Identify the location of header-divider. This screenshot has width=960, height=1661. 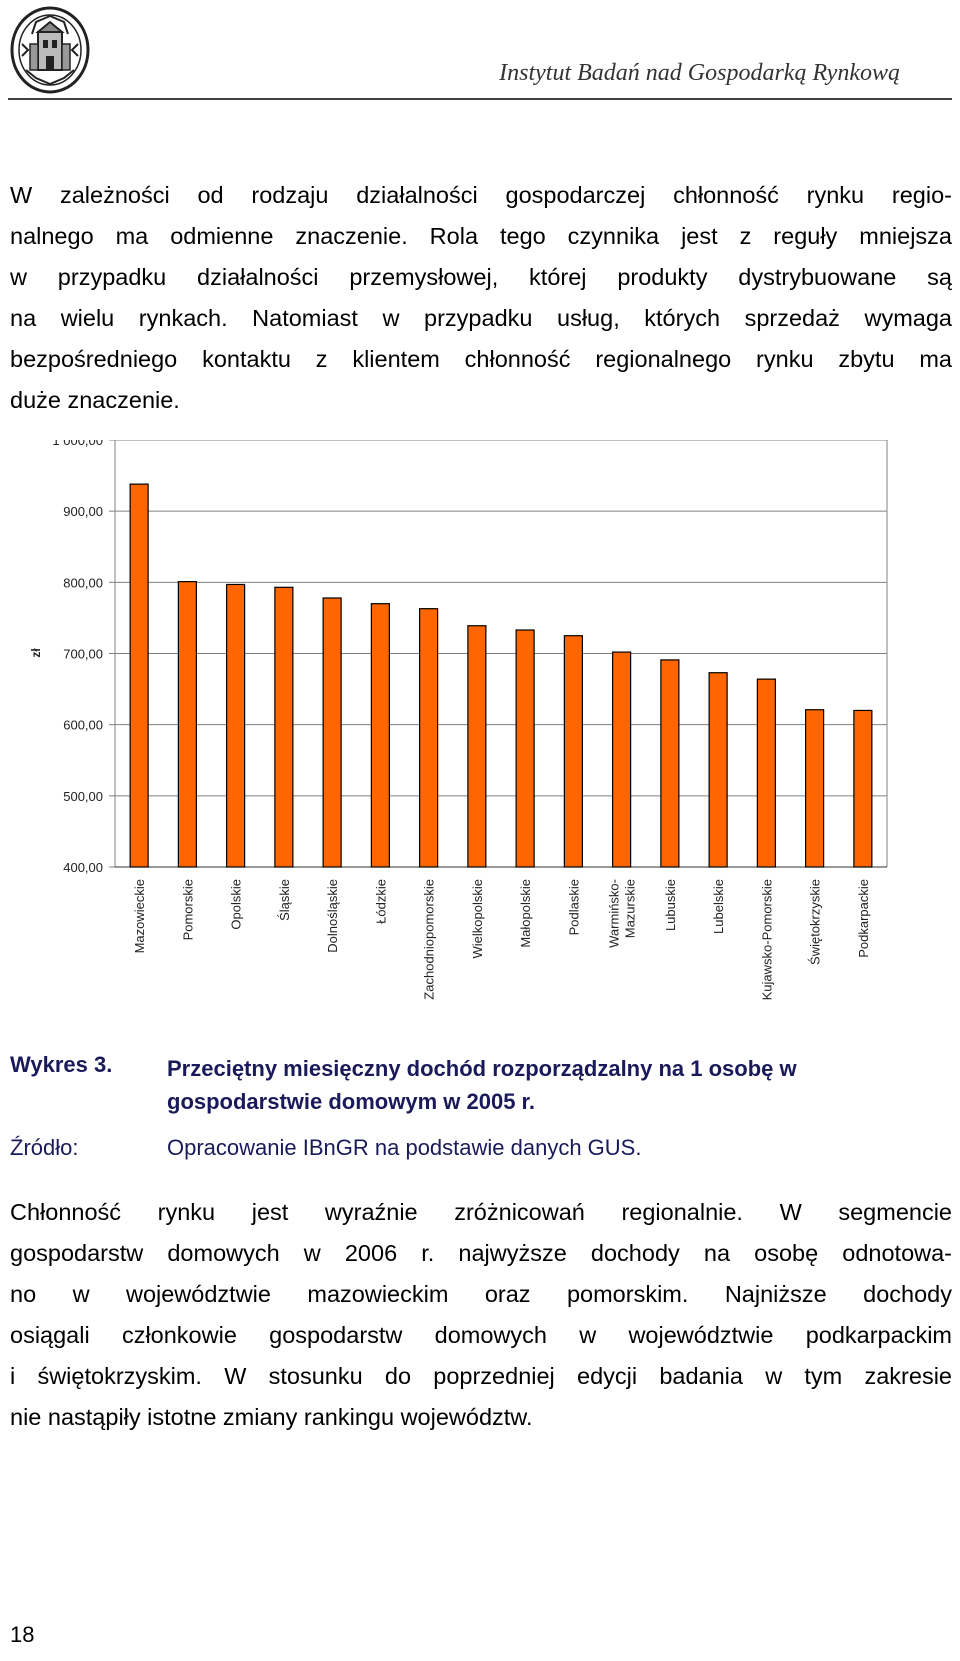
(480, 99).